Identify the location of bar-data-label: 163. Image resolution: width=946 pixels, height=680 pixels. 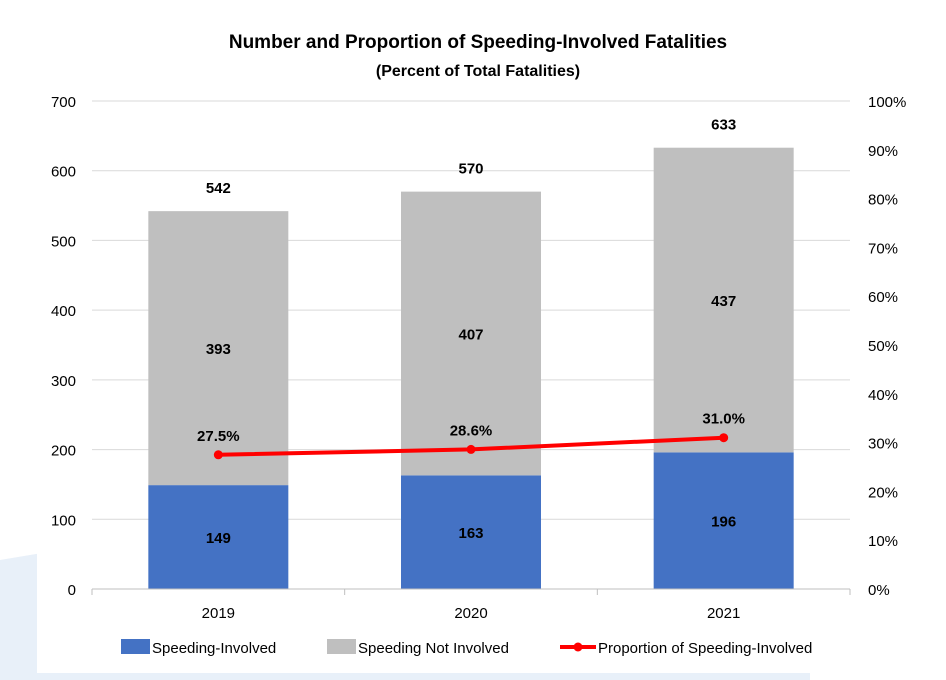
(470, 533).